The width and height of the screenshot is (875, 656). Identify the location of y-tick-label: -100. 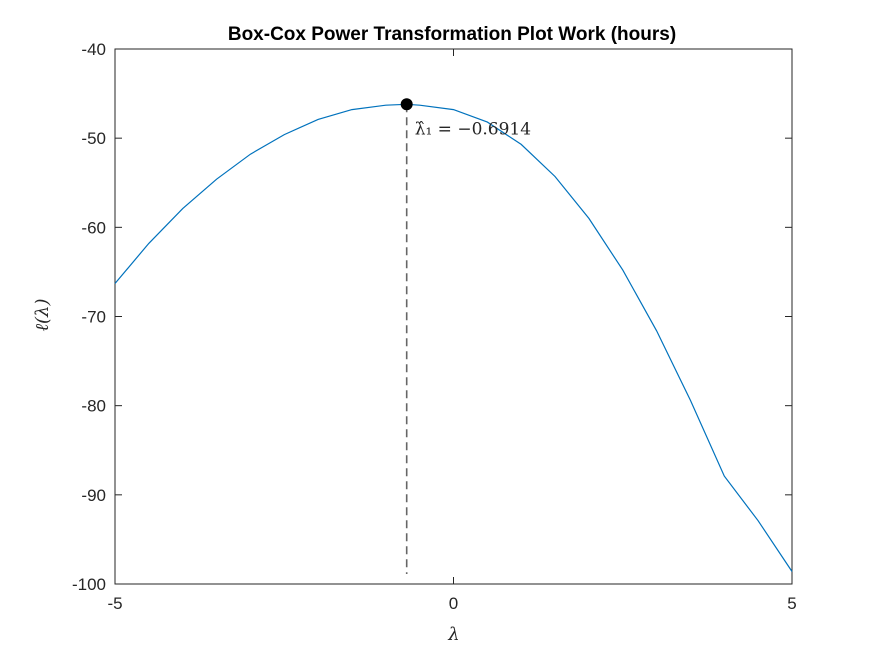
(89, 584).